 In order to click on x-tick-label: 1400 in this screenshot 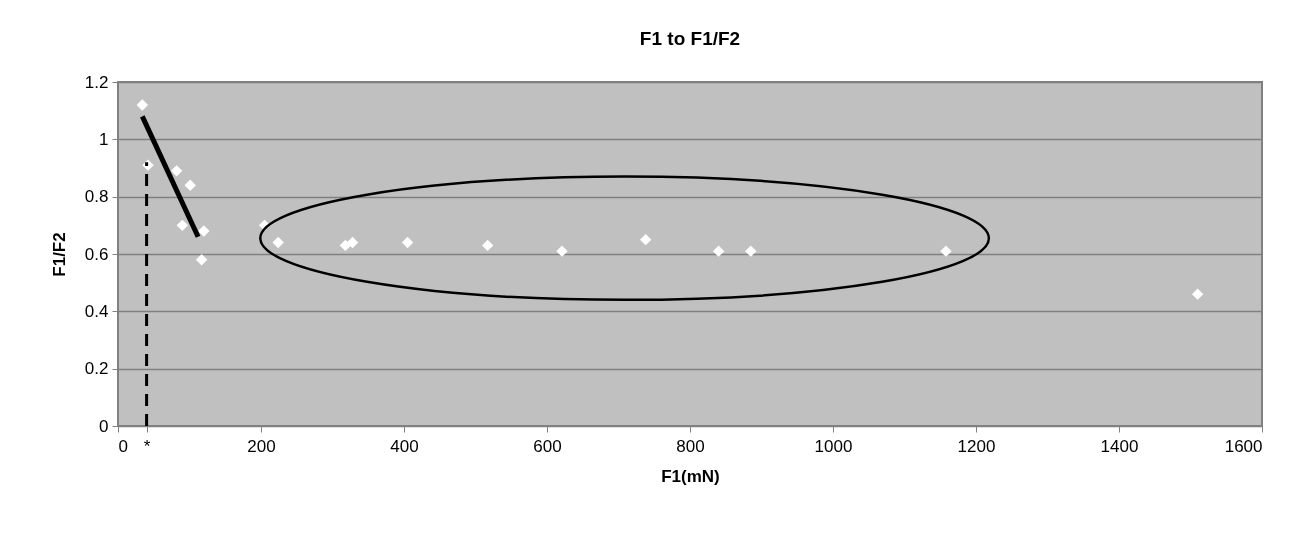, I will do `click(1119, 446)`.